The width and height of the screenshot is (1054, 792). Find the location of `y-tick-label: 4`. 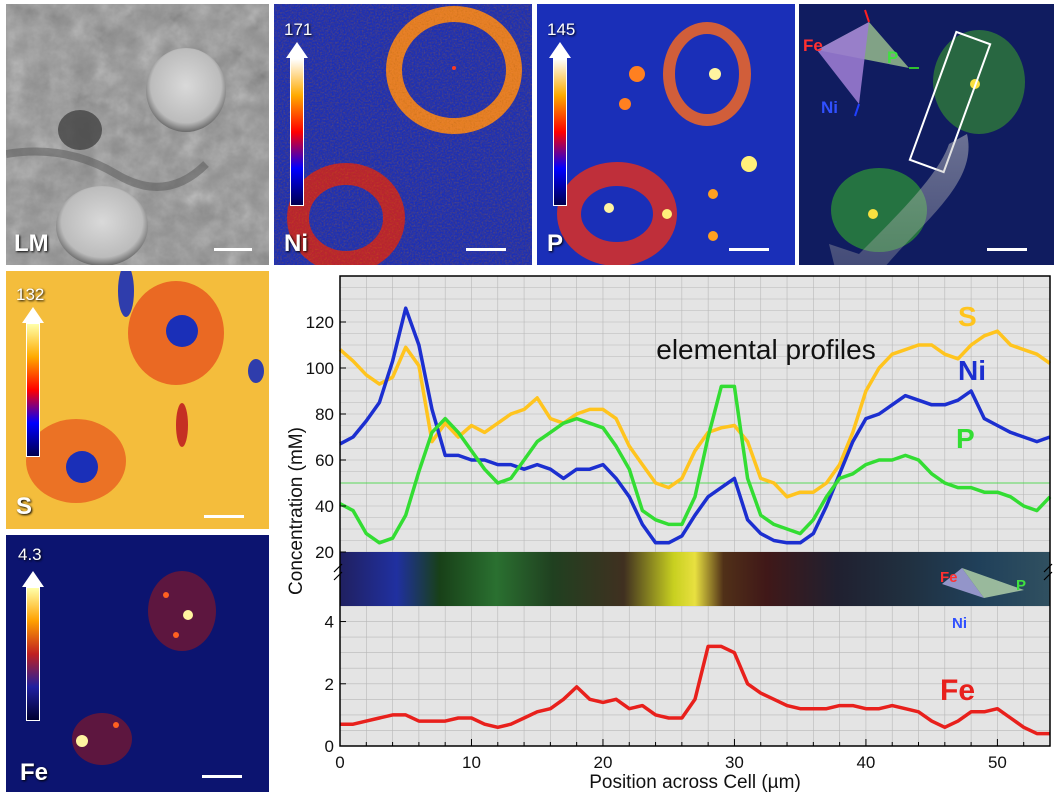

y-tick-label: 4 is located at coordinates (329, 622).